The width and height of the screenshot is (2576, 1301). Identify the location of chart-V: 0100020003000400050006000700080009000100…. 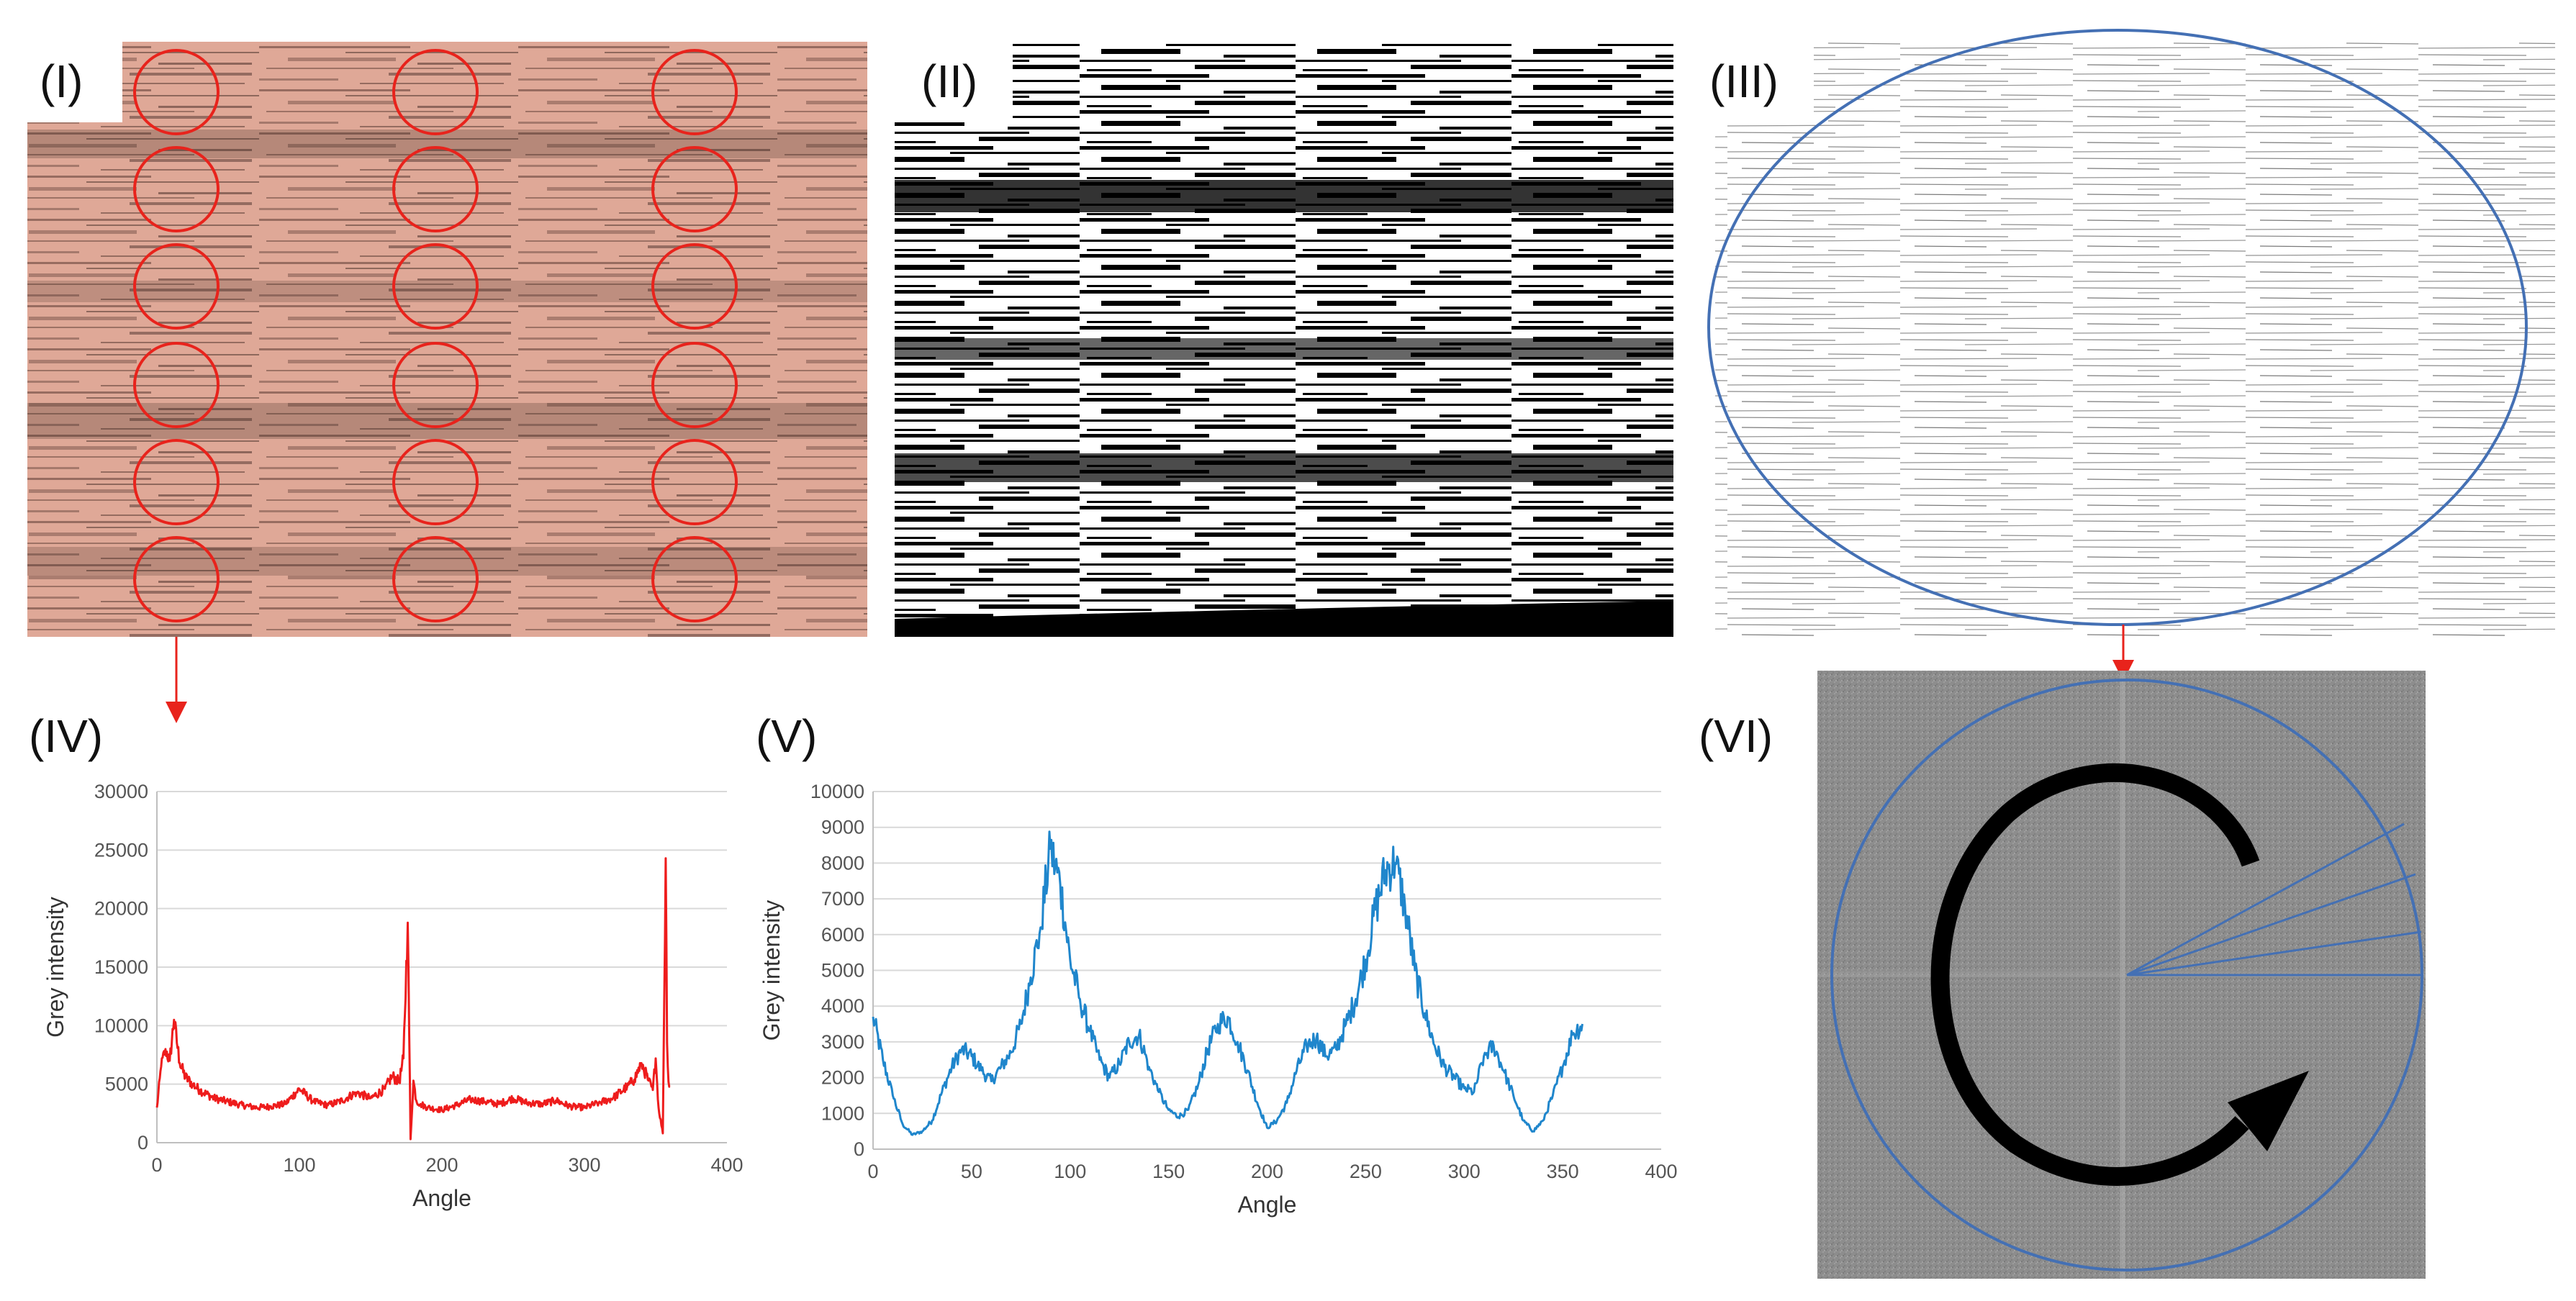
(1218, 999).